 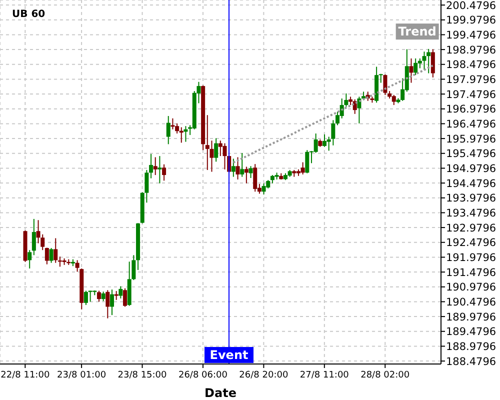 What do you see at coordinates (471, 332) in the screenshot?
I see `y-tick-label: 189.4796` at bounding box center [471, 332].